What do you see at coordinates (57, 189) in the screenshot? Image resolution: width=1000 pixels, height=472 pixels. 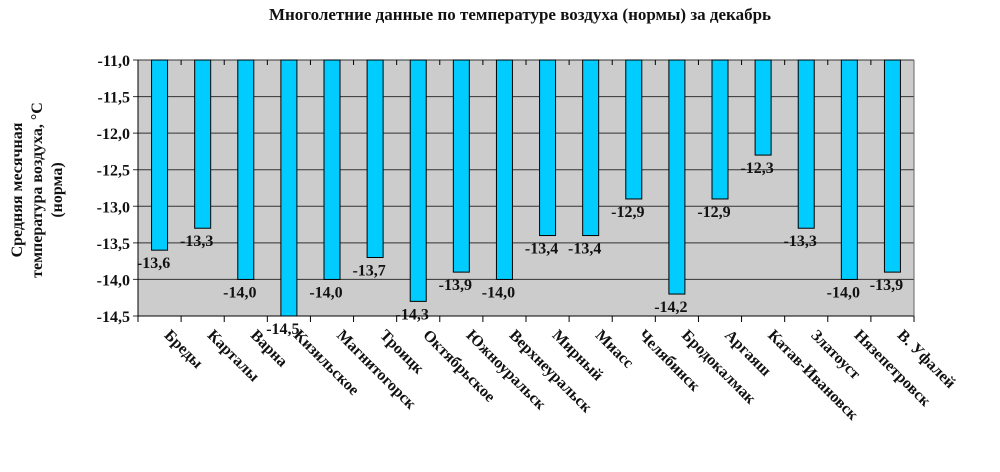 I see `y-axis-label-line-3: (норма)` at bounding box center [57, 189].